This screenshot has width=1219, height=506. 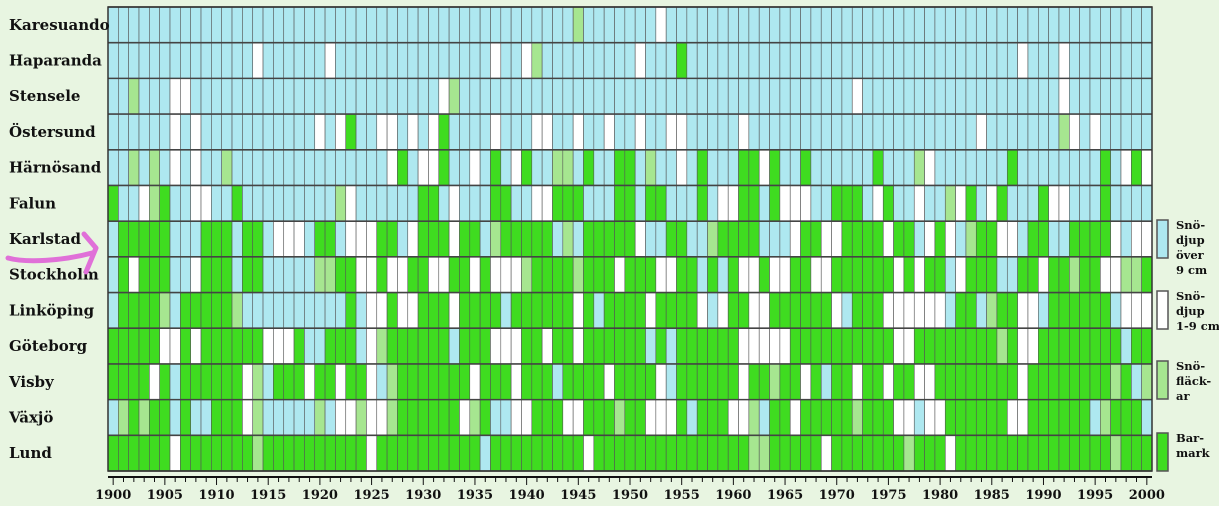 I want to click on x-tick-label: 1910, so click(x=216, y=495).